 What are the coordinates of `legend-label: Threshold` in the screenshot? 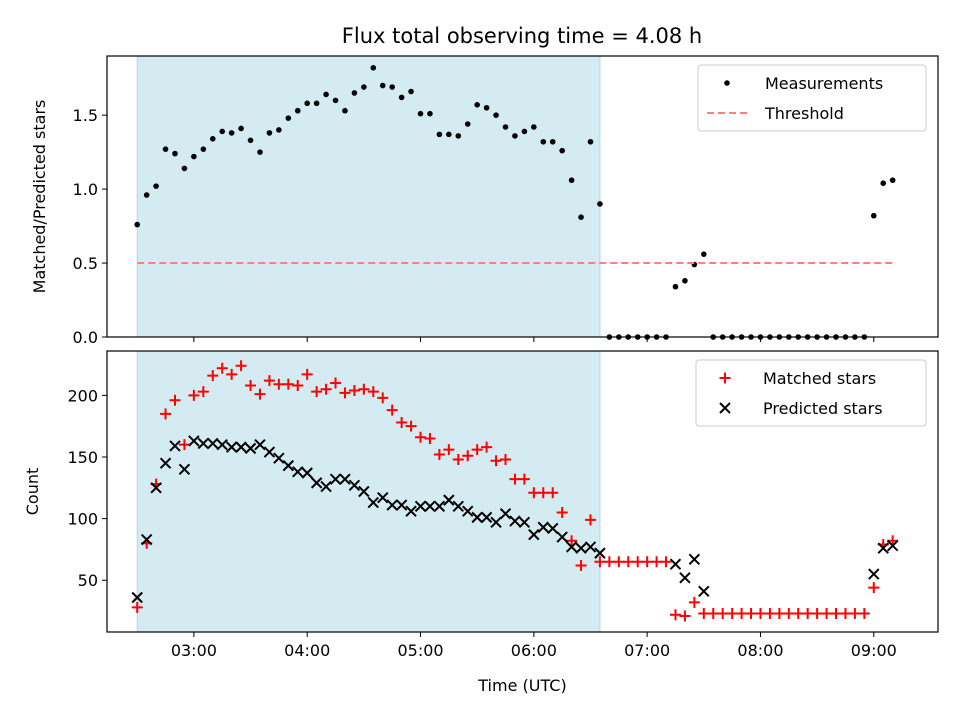 It's located at (804, 113).